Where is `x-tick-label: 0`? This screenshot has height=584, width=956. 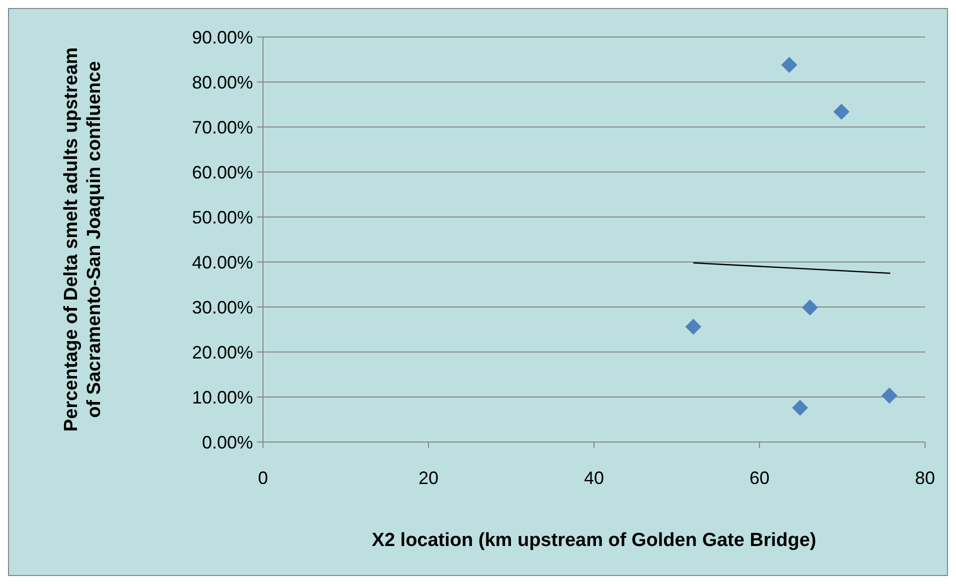 x-tick-label: 0 is located at coordinates (263, 478).